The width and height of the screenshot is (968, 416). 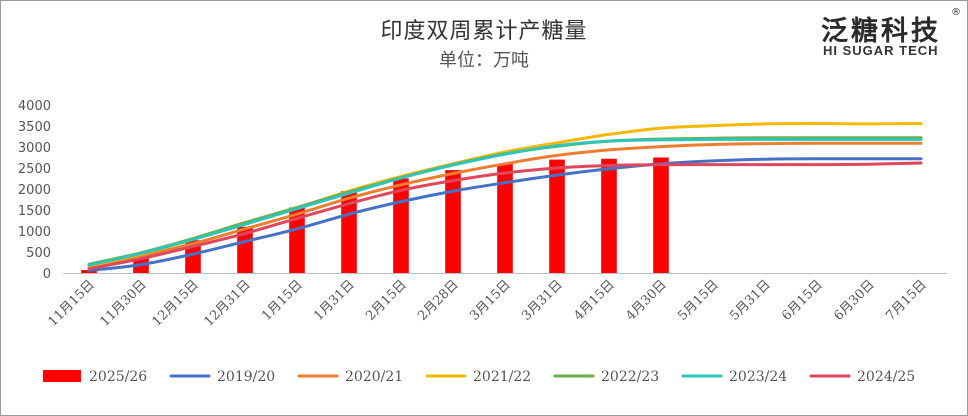 I want to click on y-tick-label: 4000, so click(x=34, y=106).